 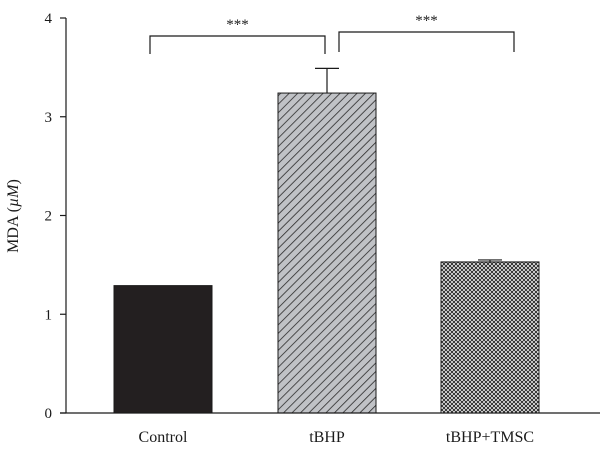 I want to click on x-axis: Control tBHP tBHP+TMSC, so click(x=330, y=429).